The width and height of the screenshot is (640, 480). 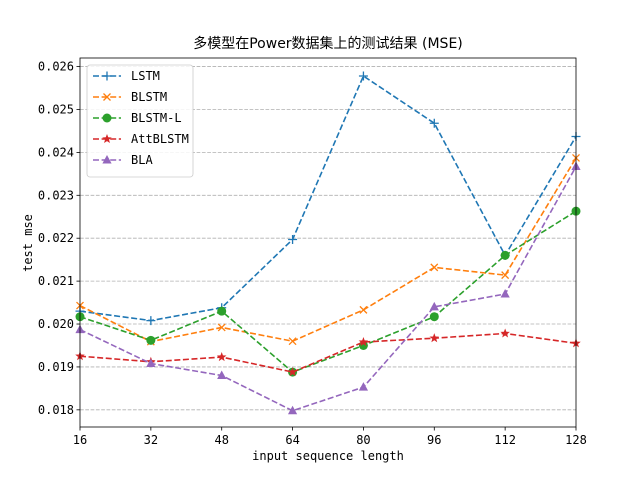 What do you see at coordinates (221, 440) in the screenshot?
I see `x-tick-label: 48` at bounding box center [221, 440].